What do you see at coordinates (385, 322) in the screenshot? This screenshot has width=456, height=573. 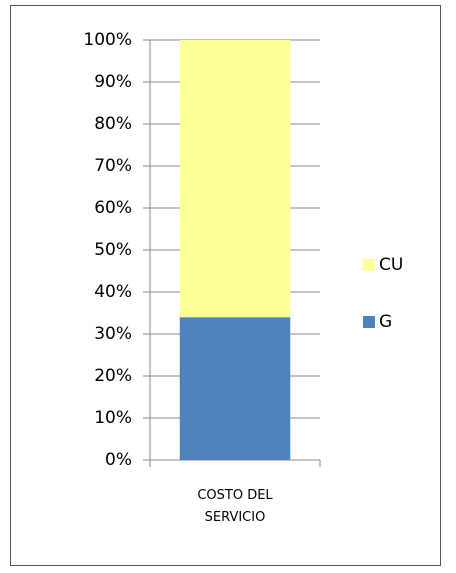 I see `legend-label: G` at bounding box center [385, 322].